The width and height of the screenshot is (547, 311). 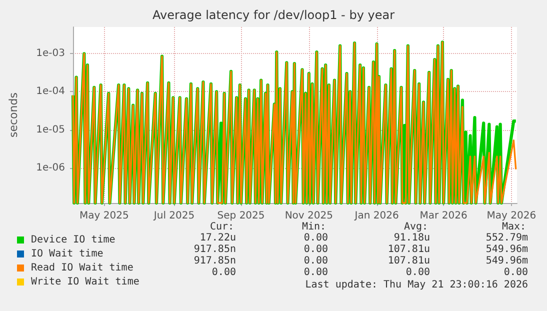 I want to click on y-tick-label: 1e-04, so click(x=50, y=92).